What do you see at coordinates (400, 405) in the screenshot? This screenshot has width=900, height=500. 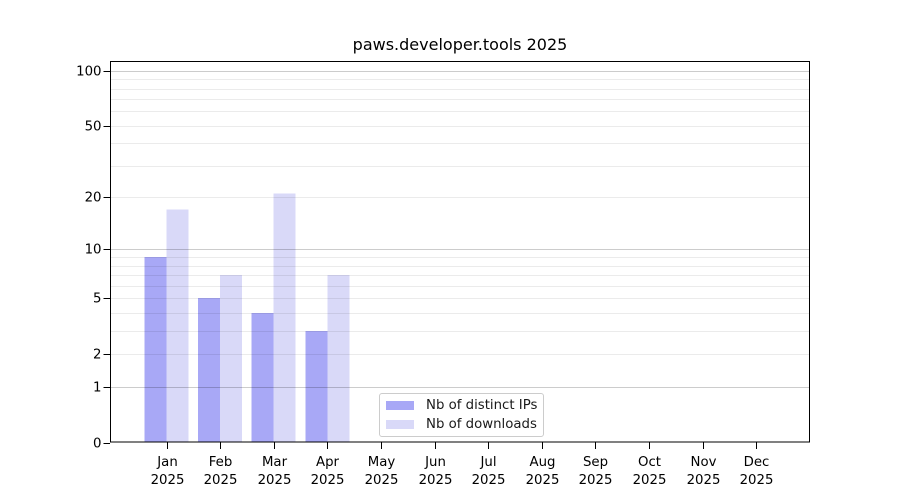 I see `legend-swatch-distinct-ips` at bounding box center [400, 405].